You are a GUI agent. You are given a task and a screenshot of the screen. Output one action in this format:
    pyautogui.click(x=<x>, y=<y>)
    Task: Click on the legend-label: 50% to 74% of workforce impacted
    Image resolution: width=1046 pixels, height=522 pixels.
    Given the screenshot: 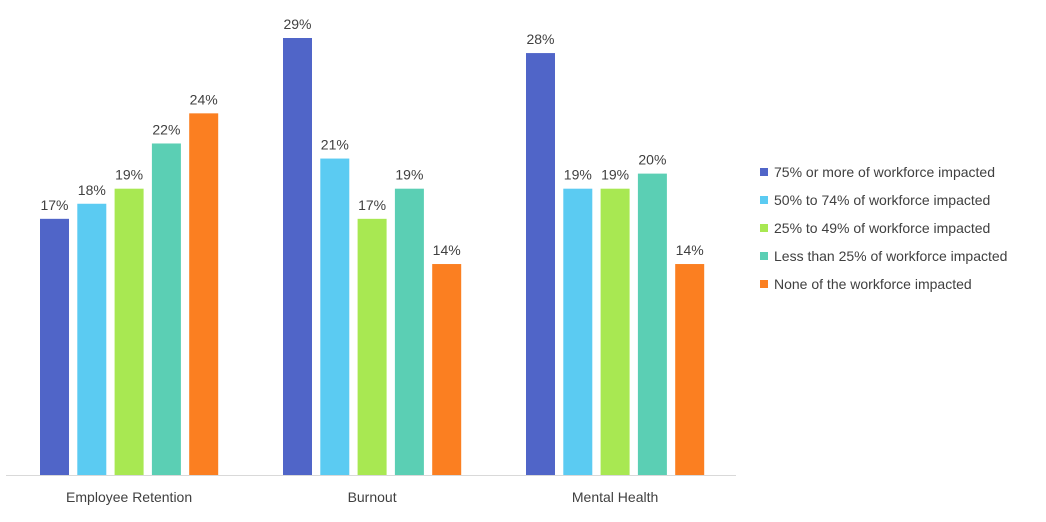 What is the action you would take?
    pyautogui.click(x=882, y=200)
    